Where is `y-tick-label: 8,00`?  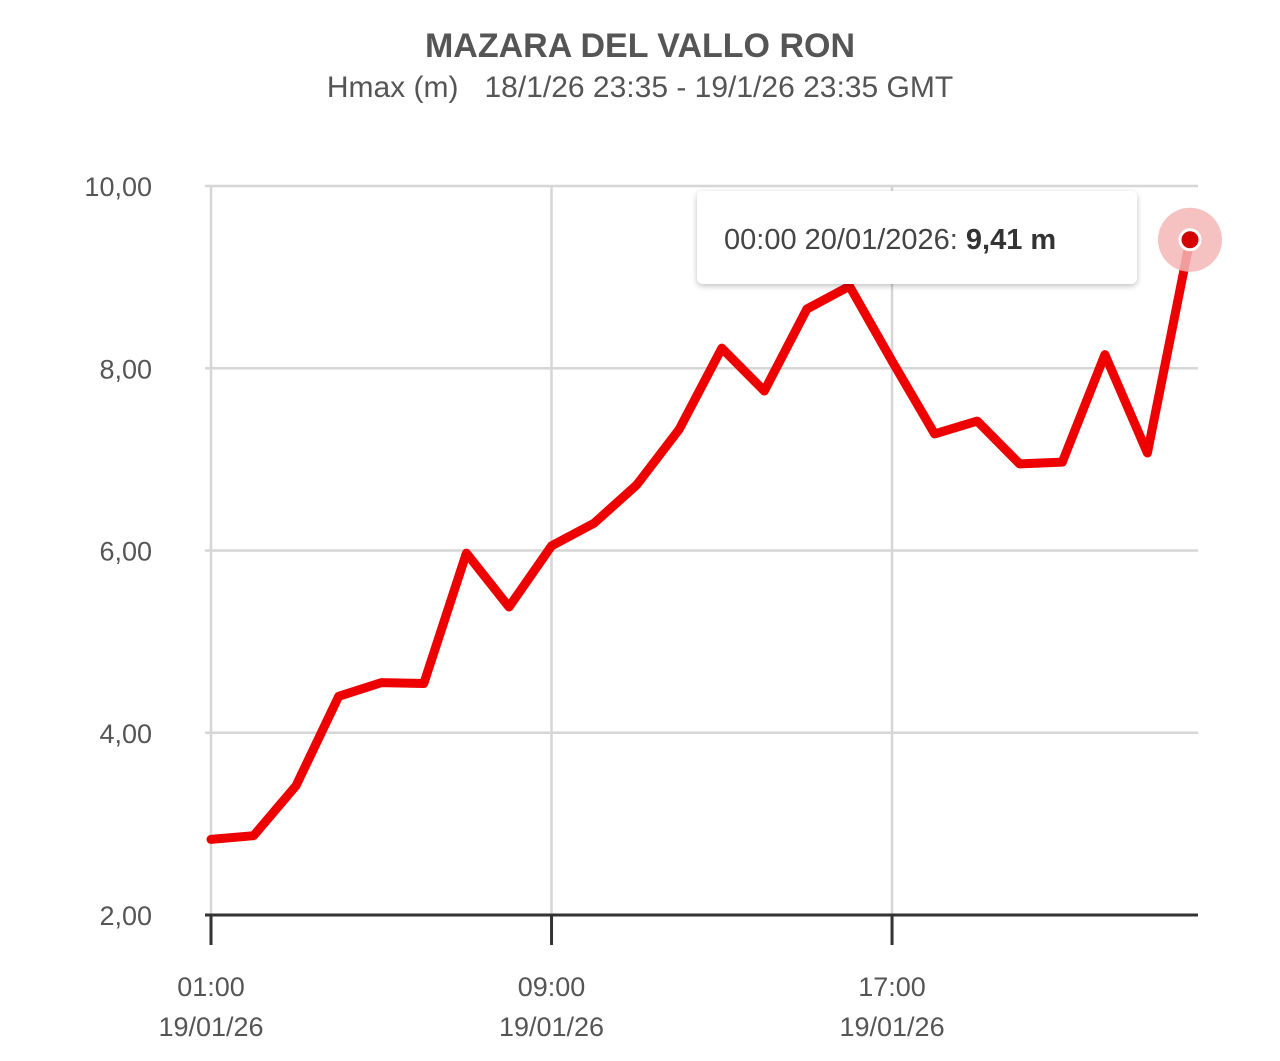 y-tick-label: 8,00 is located at coordinates (125, 369).